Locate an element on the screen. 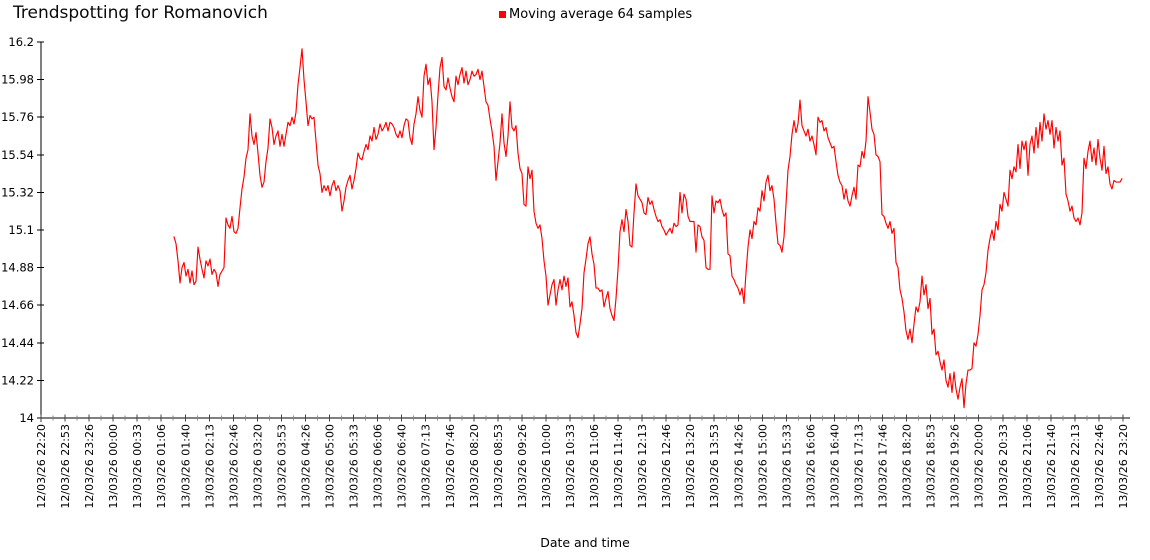 This screenshot has height=560, width=1150. x-tick-label: 13/03/26 01:06 is located at coordinates (161, 466).